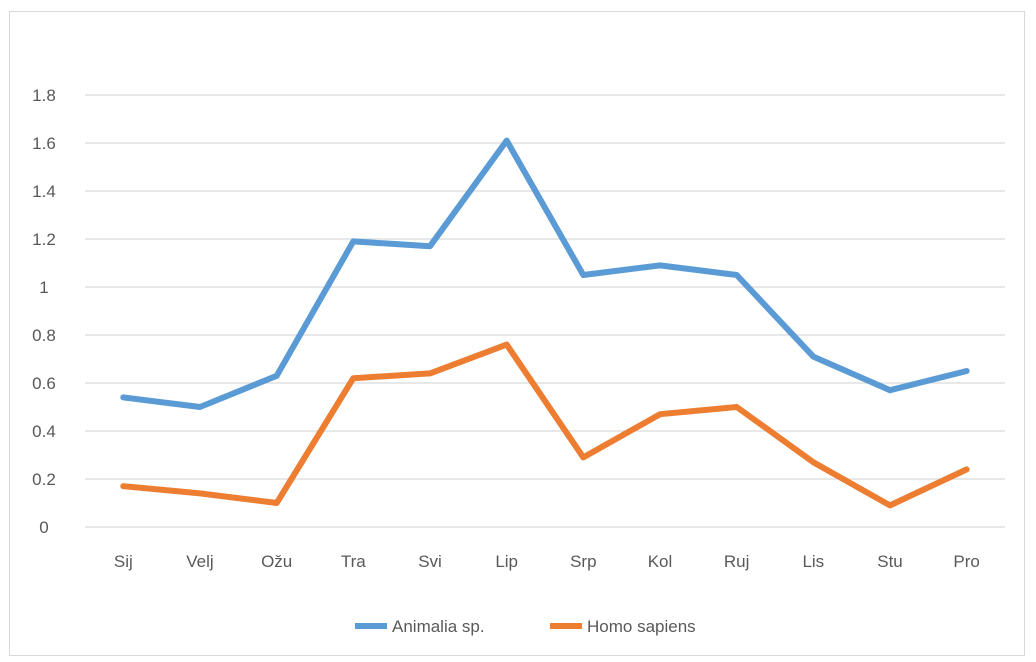  I want to click on legend-label: Homo sapiens, so click(641, 626).